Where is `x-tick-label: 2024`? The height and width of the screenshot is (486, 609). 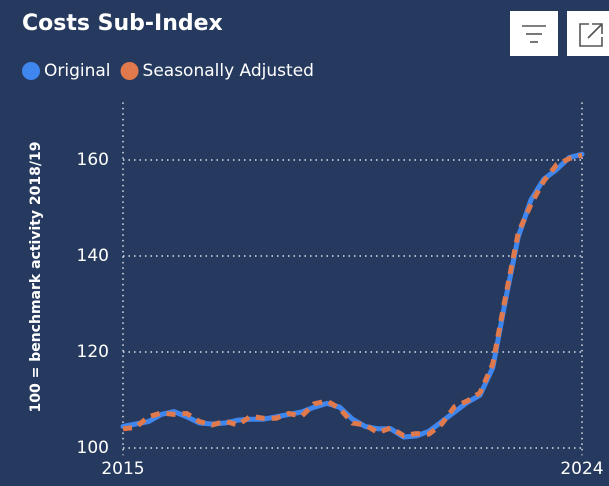
x-tick-label: 2024 is located at coordinates (581, 469).